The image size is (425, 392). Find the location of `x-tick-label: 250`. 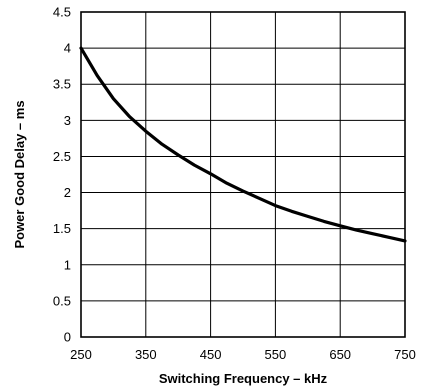

x-tick-label: 250 is located at coordinates (81, 354).